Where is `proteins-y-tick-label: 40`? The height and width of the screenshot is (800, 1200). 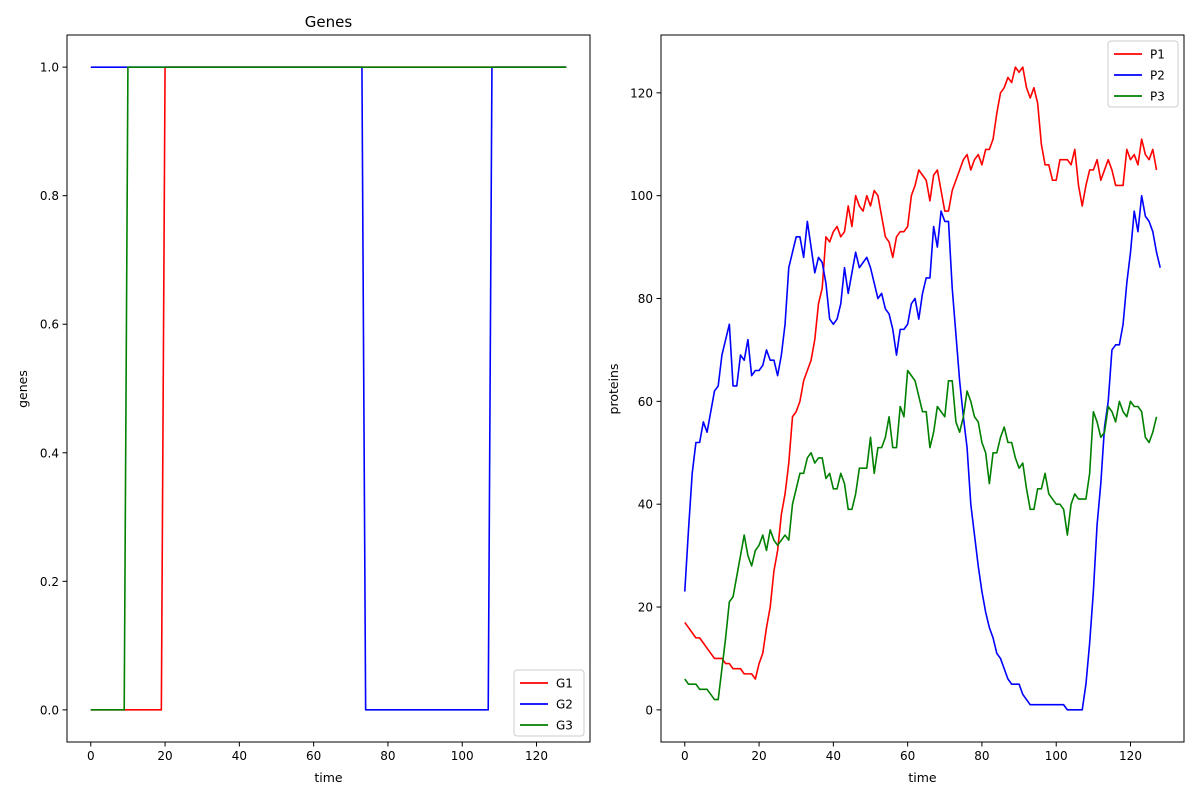
proteins-y-tick-label: 40 is located at coordinates (645, 505).